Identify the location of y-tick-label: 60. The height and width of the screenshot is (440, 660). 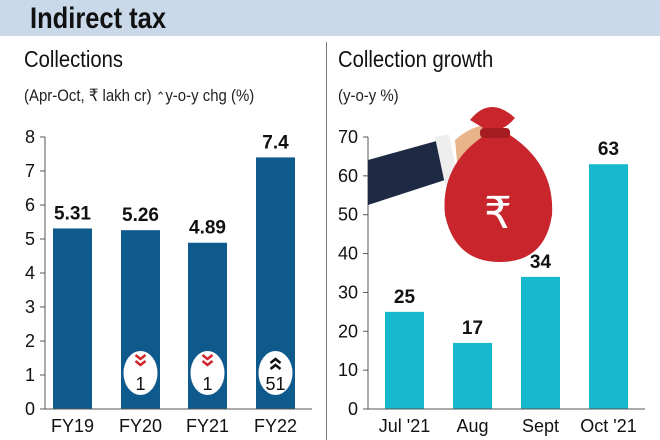
(348, 176).